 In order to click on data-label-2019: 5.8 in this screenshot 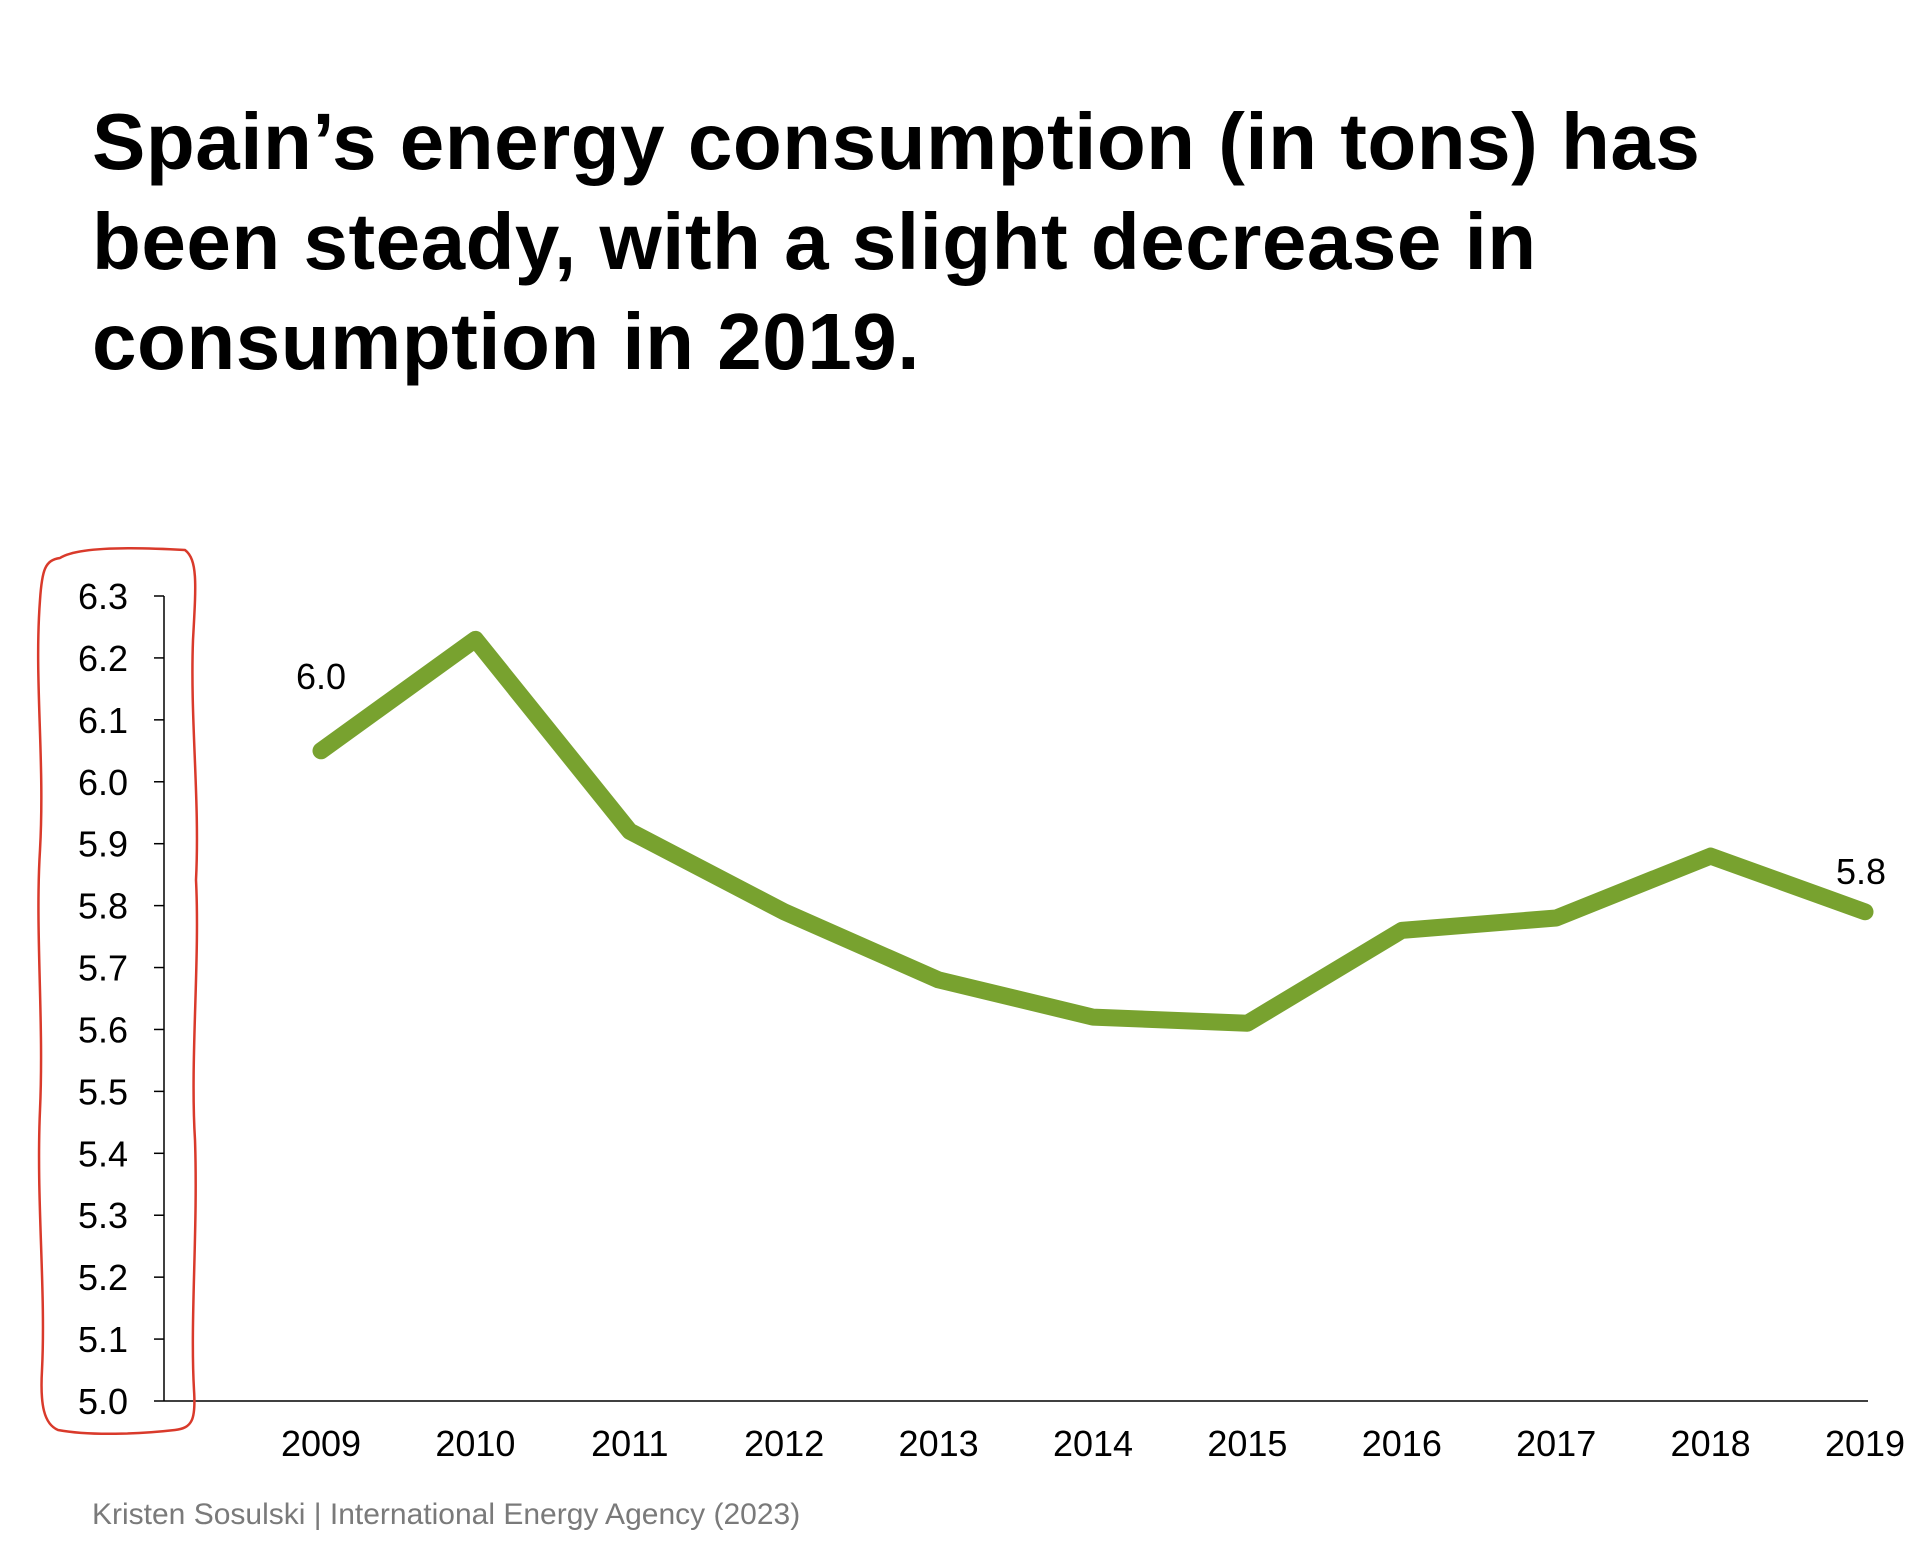, I will do `click(1861, 871)`.